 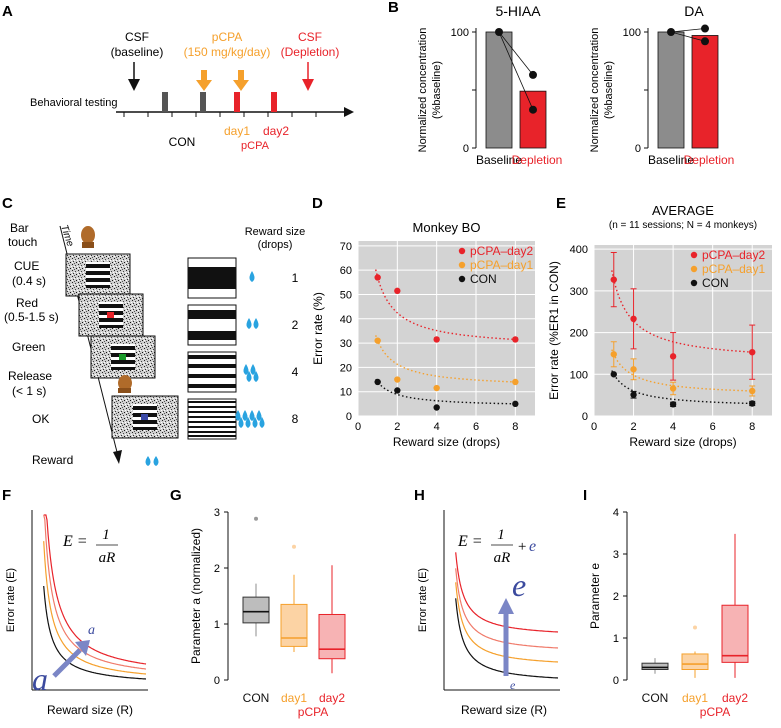 What do you see at coordinates (227, 37) in the screenshot?
I see `pcpa-title: pCPA` at bounding box center [227, 37].